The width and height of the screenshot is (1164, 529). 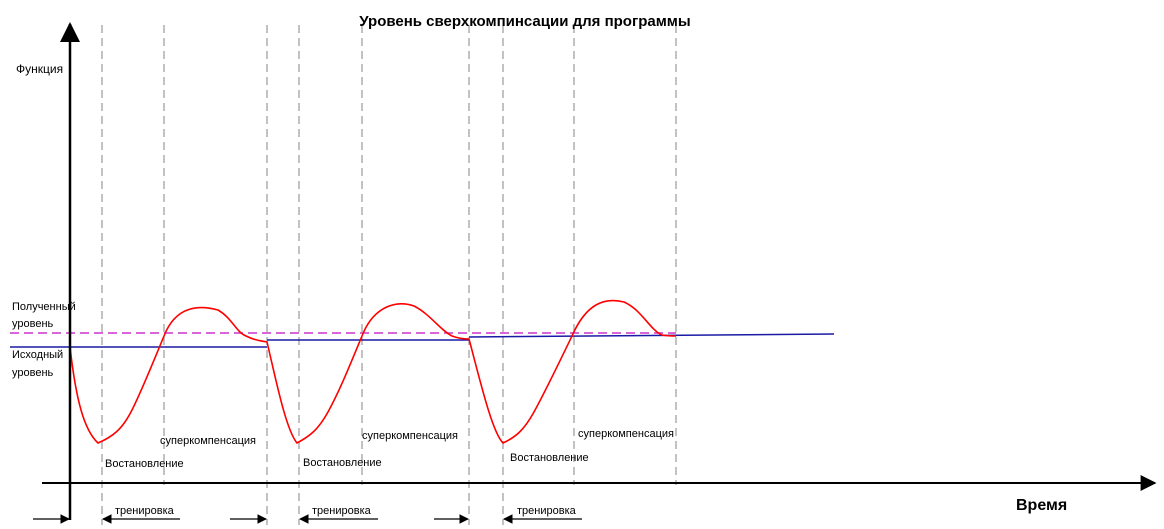 I want to click on baseline-steps, so click(x=422, y=340).